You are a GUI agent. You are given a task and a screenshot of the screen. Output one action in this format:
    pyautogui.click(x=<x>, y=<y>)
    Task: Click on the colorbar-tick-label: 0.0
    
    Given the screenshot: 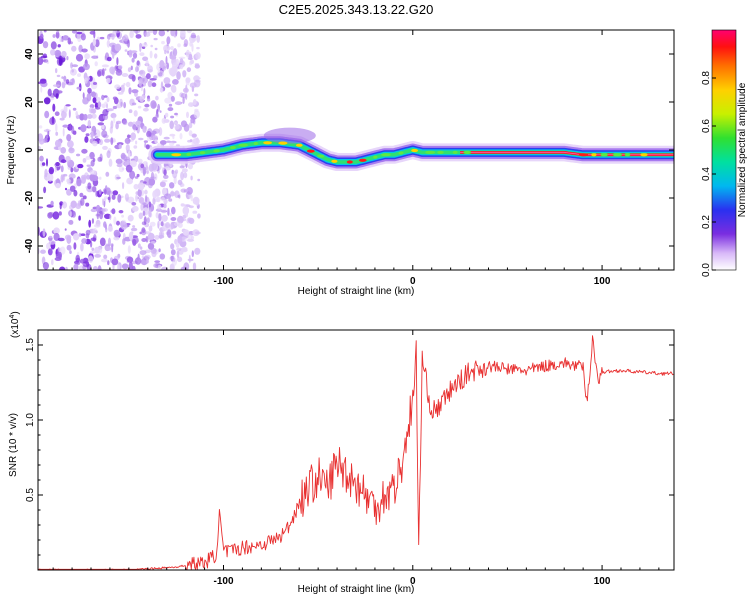 What is the action you would take?
    pyautogui.click(x=706, y=270)
    